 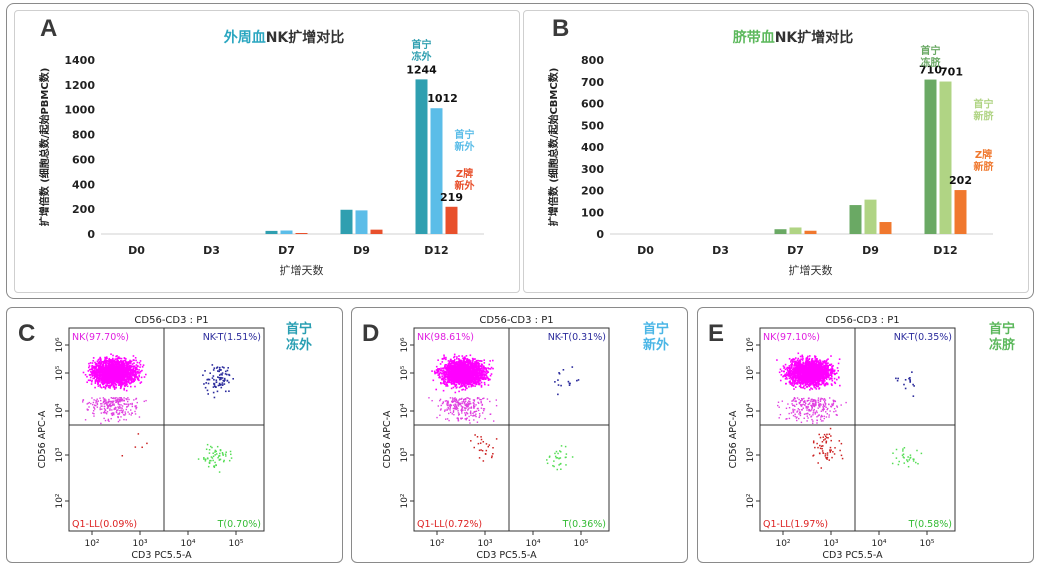 What do you see at coordinates (1001, 329) in the screenshot?
I see `sample-label-e-line1: 首宁` at bounding box center [1001, 329].